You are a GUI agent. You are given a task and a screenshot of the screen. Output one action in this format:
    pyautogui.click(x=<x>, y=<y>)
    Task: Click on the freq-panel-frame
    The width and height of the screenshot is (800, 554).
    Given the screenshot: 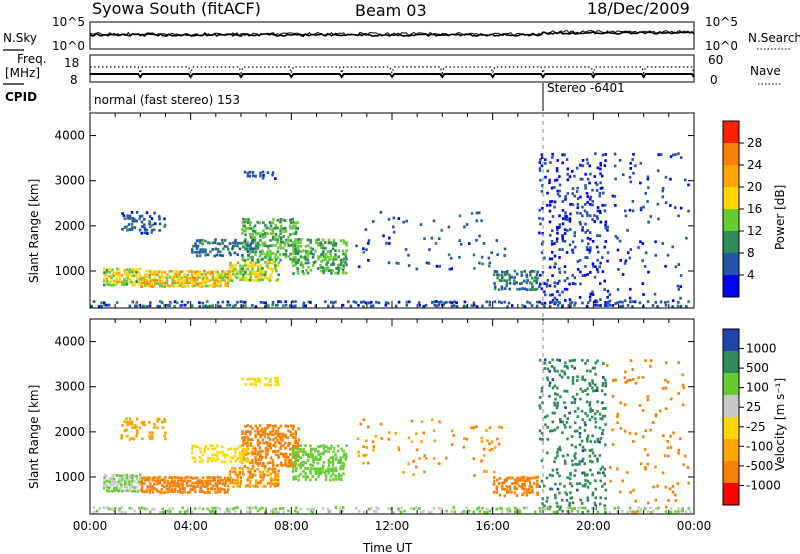 What is the action you would take?
    pyautogui.click(x=392, y=68)
    